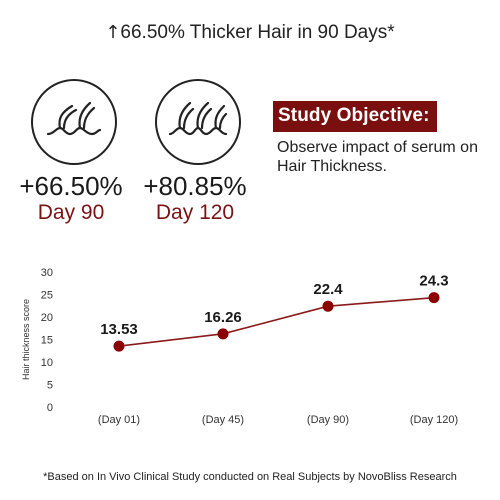 The height and width of the screenshot is (500, 500). I want to click on y-tick-label: 10, so click(47, 363).